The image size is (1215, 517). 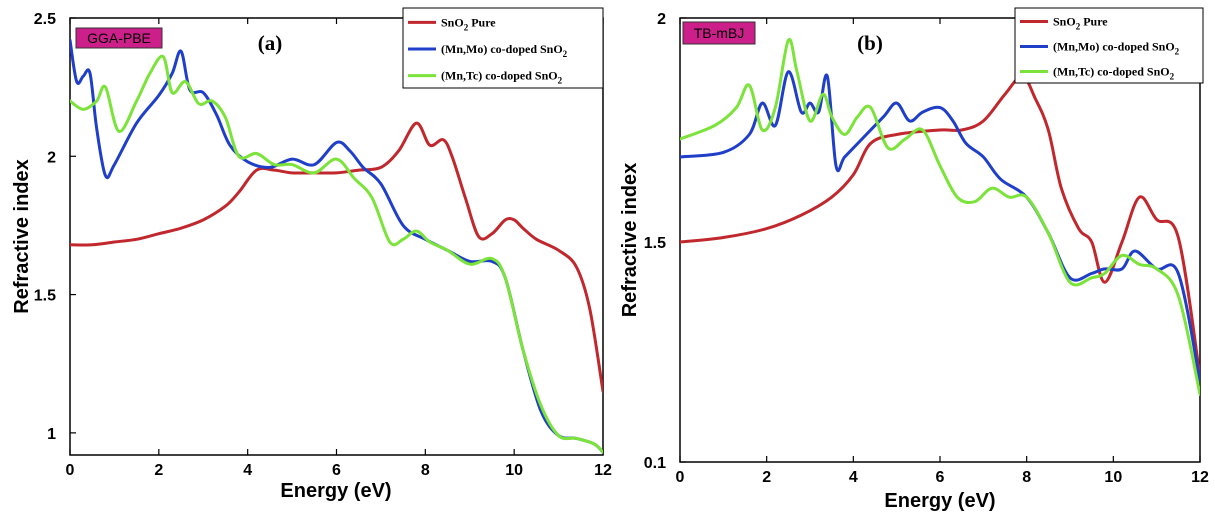 I want to click on method-label: GGA-PBE, so click(x=119, y=38).